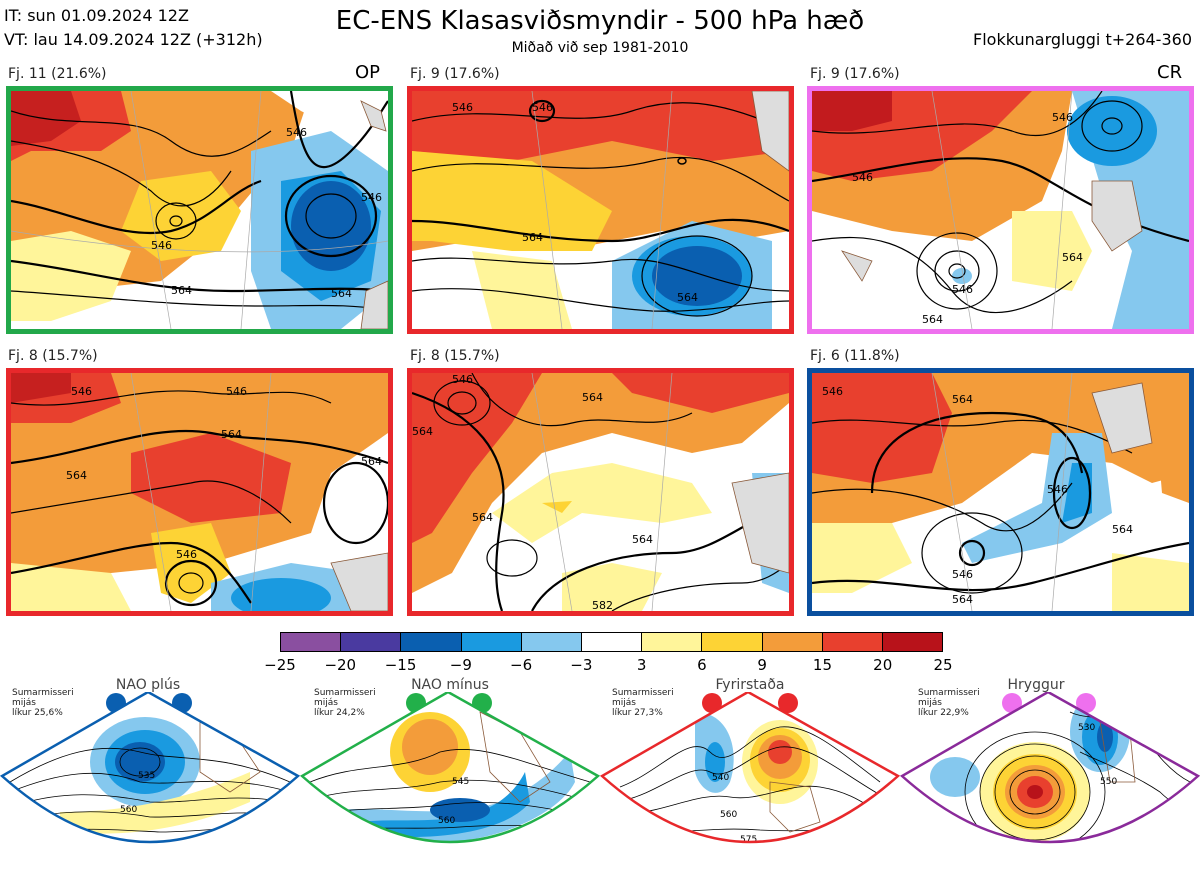 The image size is (1200, 871). Describe the element at coordinates (133, 39) in the screenshot. I see `valid-time: VT: lau 14.09.2024 12Z (+312h)` at that location.